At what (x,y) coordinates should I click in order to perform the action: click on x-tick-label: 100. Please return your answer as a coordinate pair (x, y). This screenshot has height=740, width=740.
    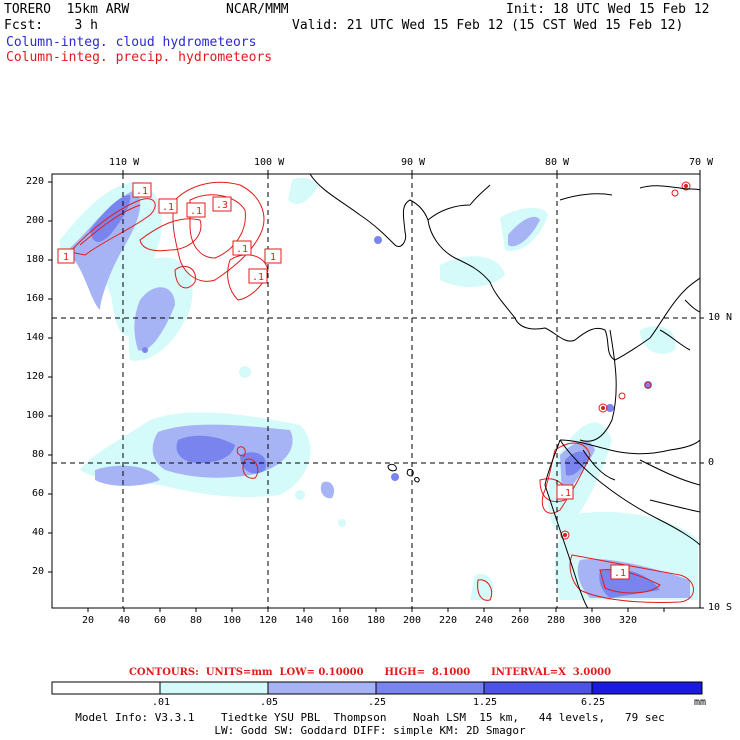
    Looking at the image, I should click on (232, 620).